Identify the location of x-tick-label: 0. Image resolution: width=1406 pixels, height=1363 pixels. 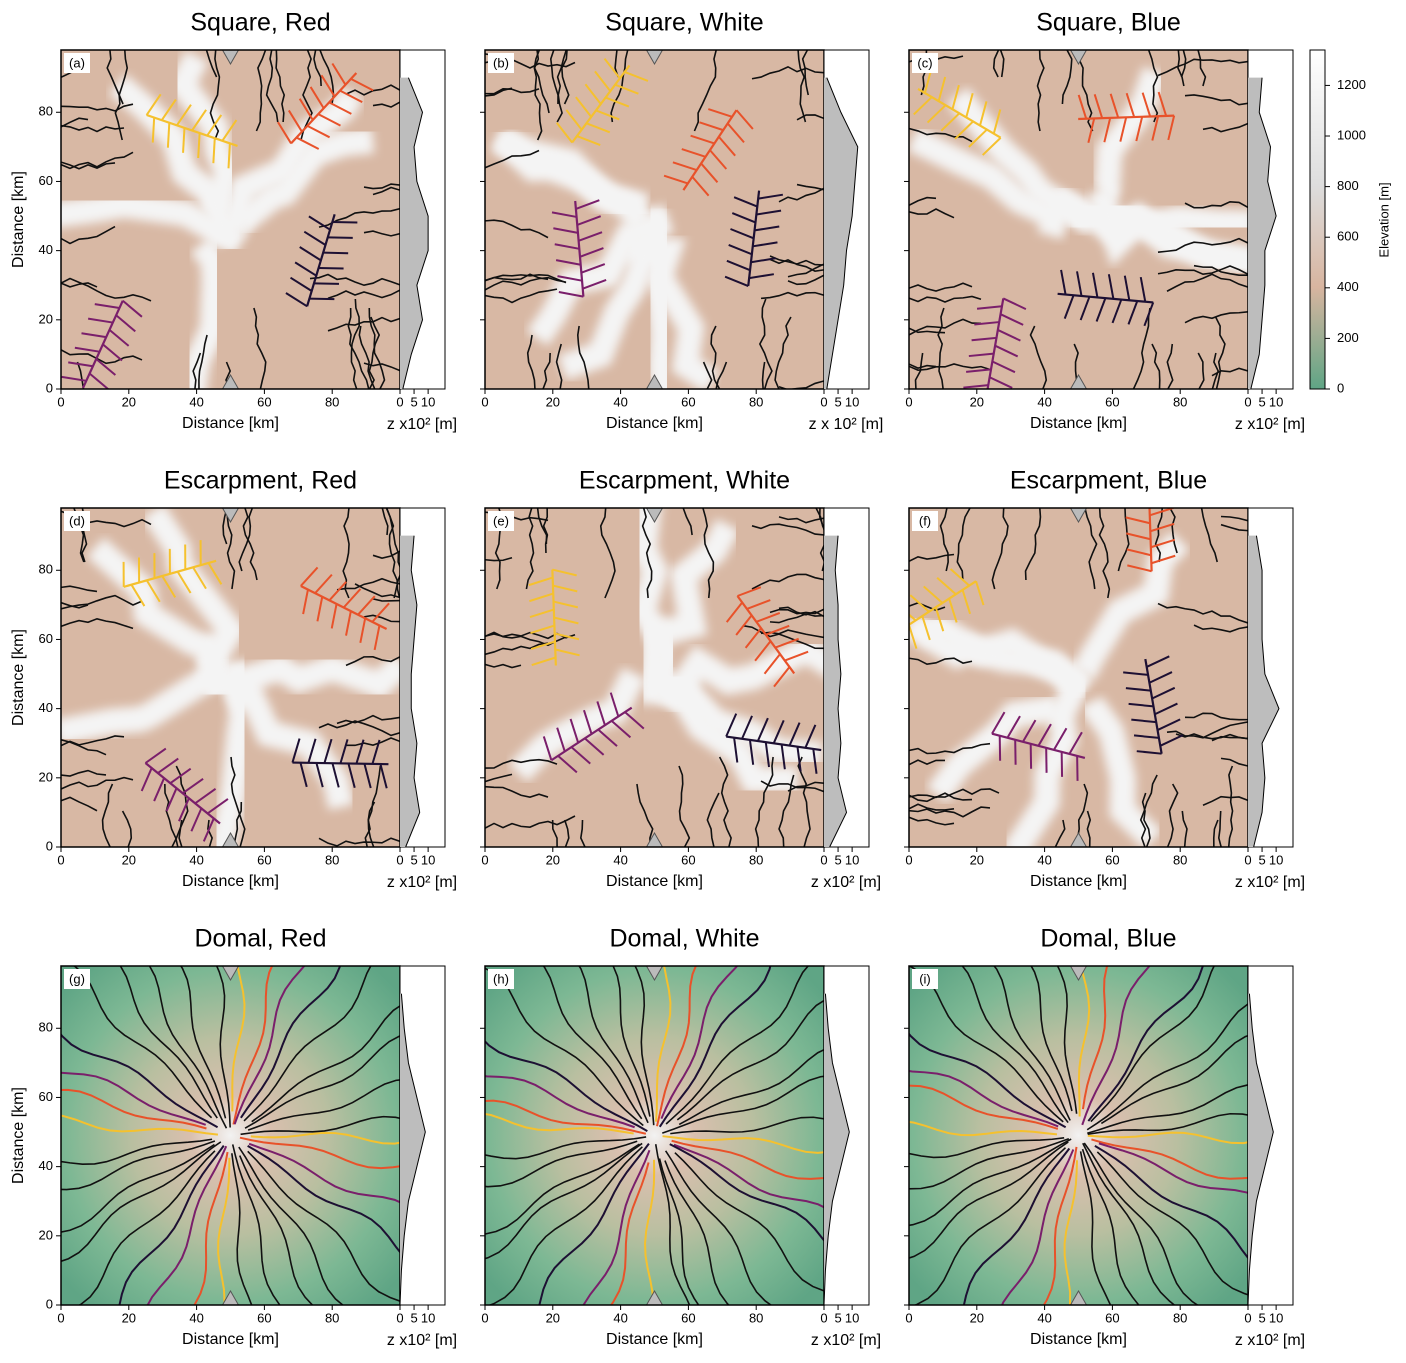
(60, 1317).